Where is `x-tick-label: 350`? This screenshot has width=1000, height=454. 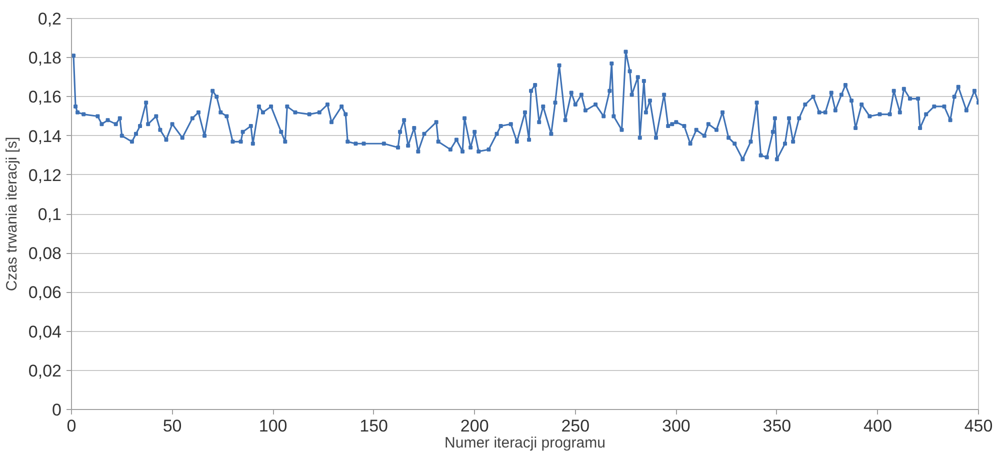
x-tick-label: 350 is located at coordinates (777, 426).